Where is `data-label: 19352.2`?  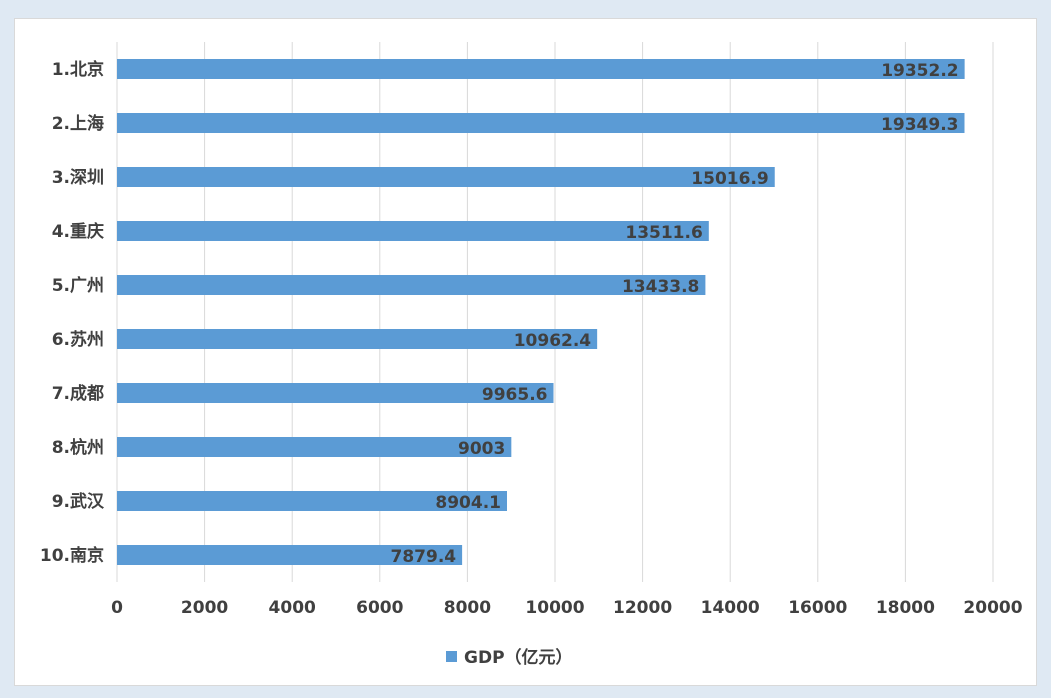
data-label: 19352.2 is located at coordinates (919, 71).